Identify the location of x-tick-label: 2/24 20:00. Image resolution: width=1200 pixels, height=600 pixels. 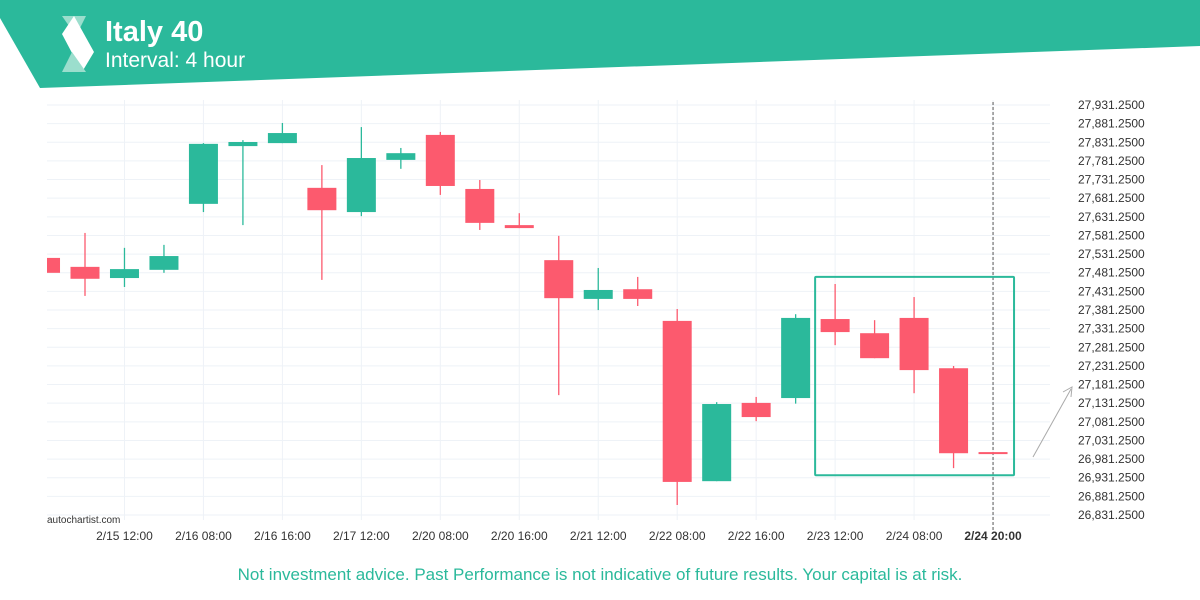
(993, 536).